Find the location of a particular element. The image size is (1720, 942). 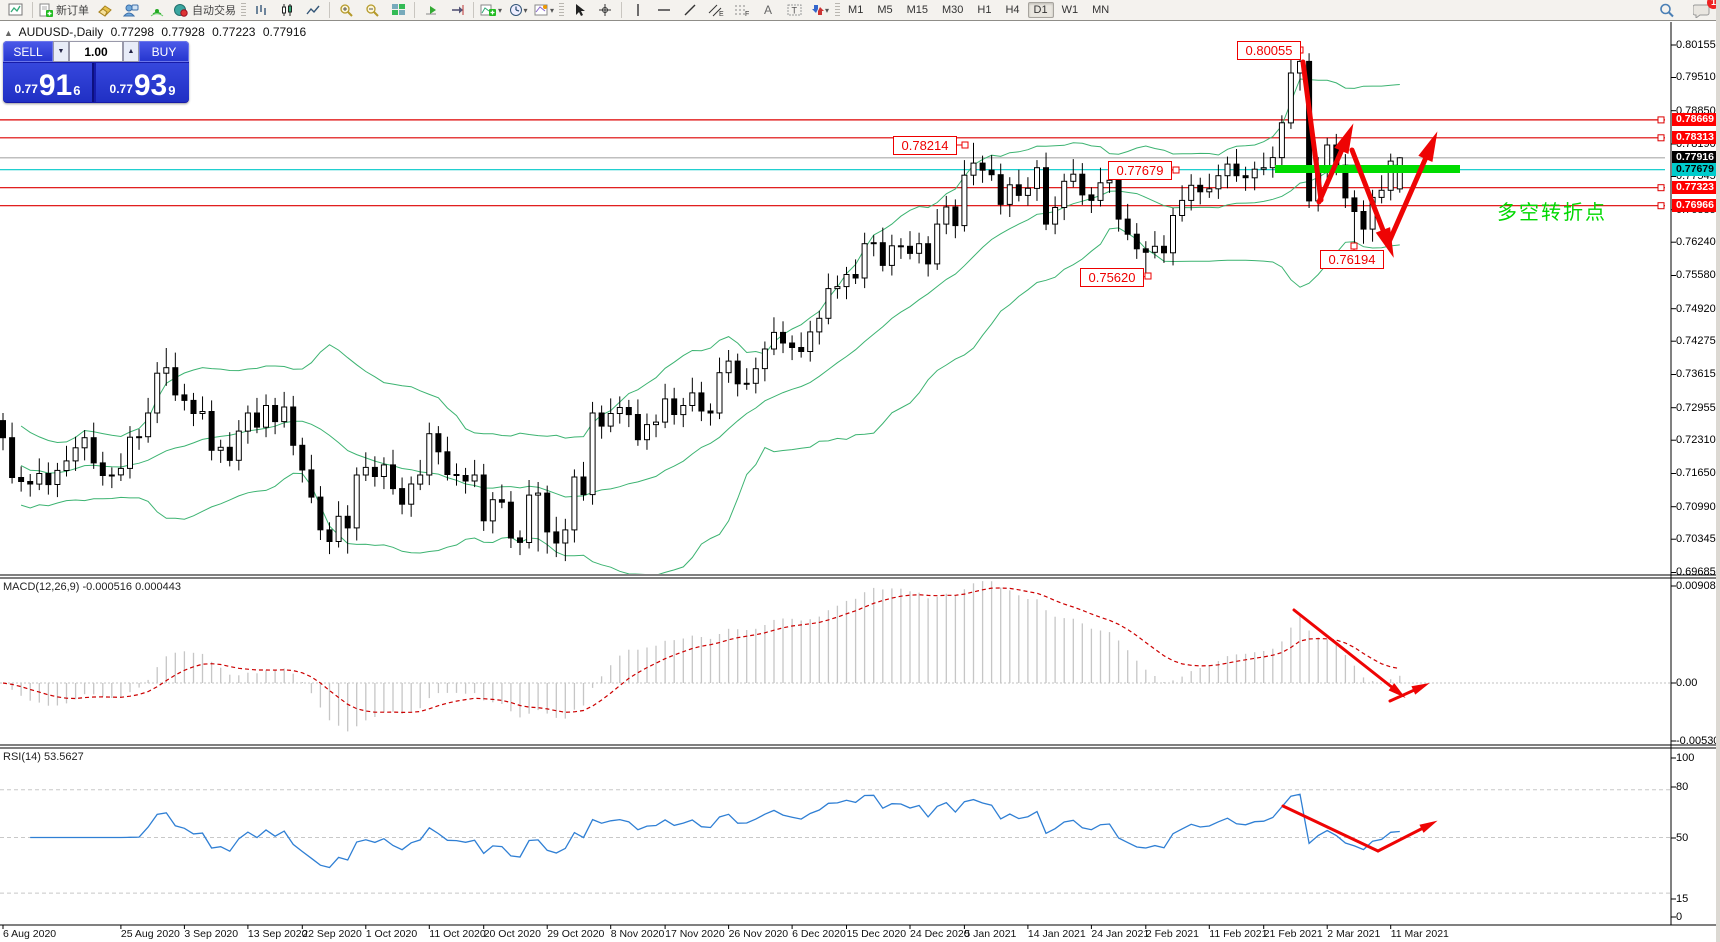

time-axis-label: 8 Nov 2020 is located at coordinates (637, 934).